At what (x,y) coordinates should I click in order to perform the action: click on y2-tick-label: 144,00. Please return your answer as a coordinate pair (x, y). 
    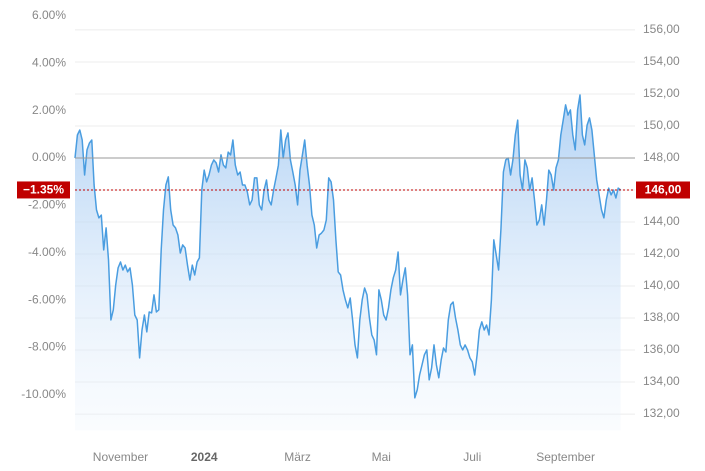
    Looking at the image, I should click on (661, 221).